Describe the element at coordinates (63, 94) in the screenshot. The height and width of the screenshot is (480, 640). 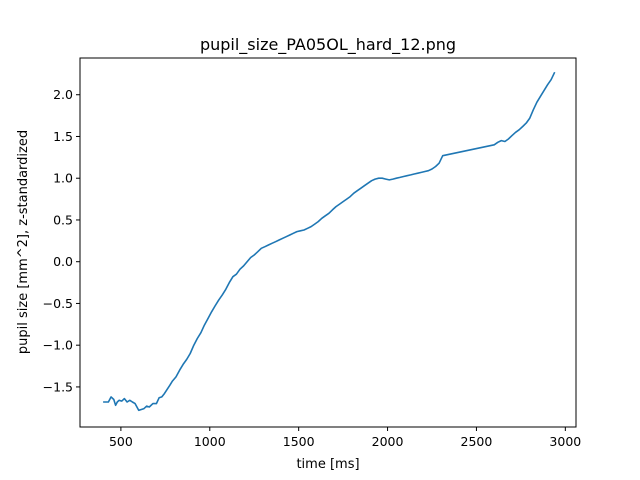
I see `y-tick-label: 2.0` at that location.